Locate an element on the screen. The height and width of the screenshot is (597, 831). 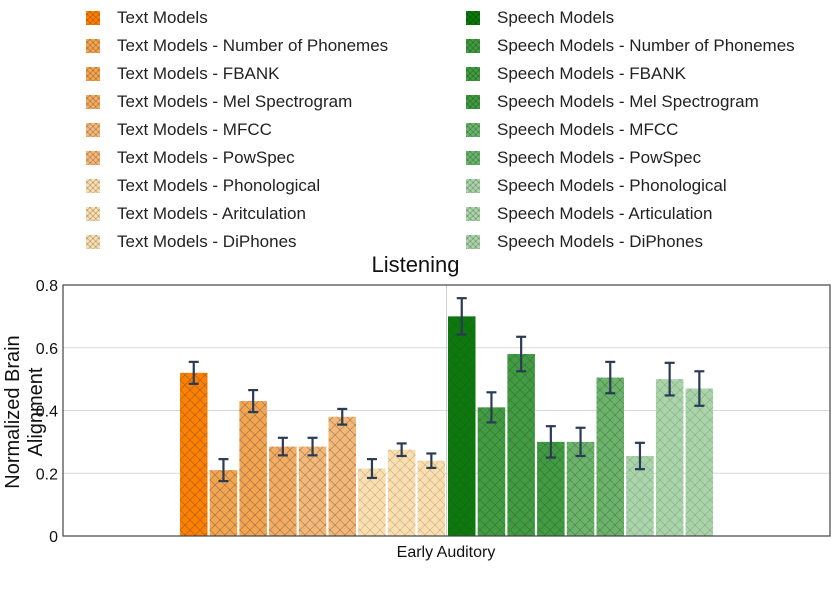
chart-title: Listening is located at coordinates (415, 264).